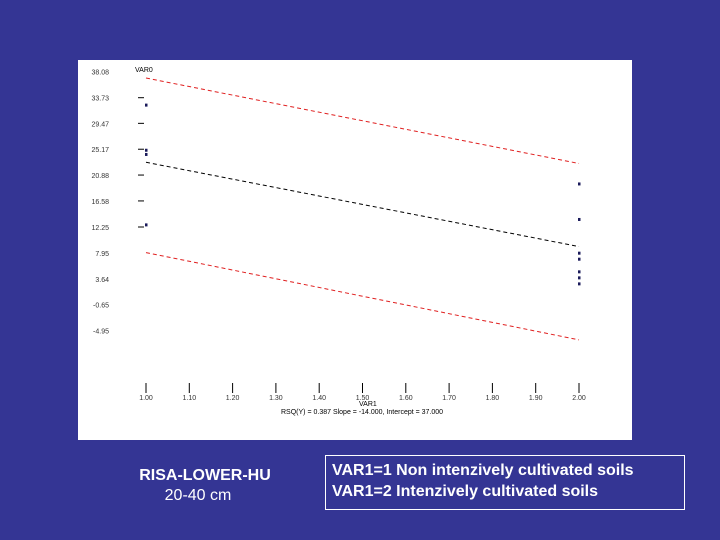 This screenshot has width=720, height=540. I want to click on legend-line-2: VAR1=2 Intenzively cultivated soils, so click(465, 491).